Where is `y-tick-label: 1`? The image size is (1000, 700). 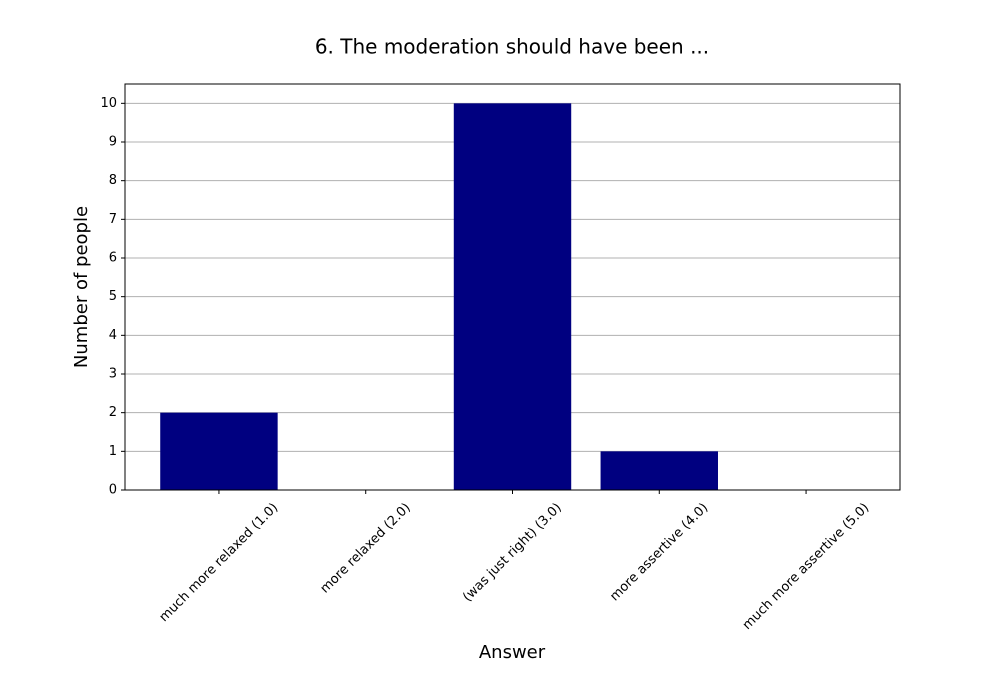 y-tick-label: 1 is located at coordinates (113, 451).